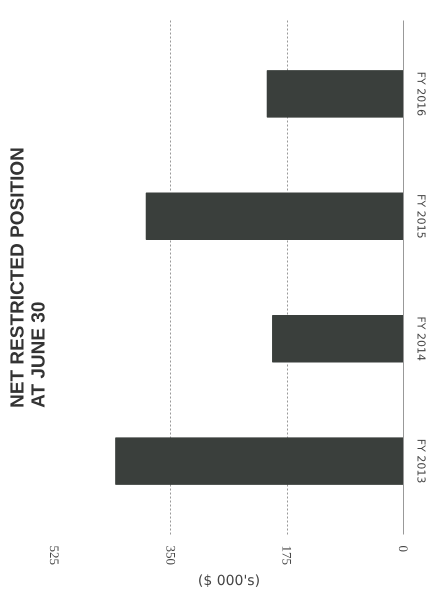  What do you see at coordinates (421, 338) in the screenshot?
I see `y-tick-label: FY 2014` at bounding box center [421, 338].